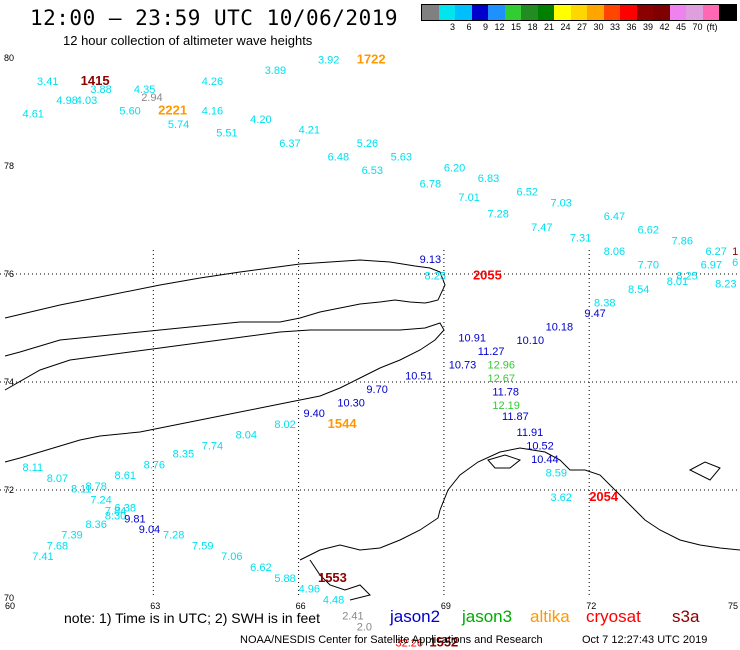 The width and height of the screenshot is (740, 650). I want to click on legend-item-cryosat: cryosat, so click(613, 616).